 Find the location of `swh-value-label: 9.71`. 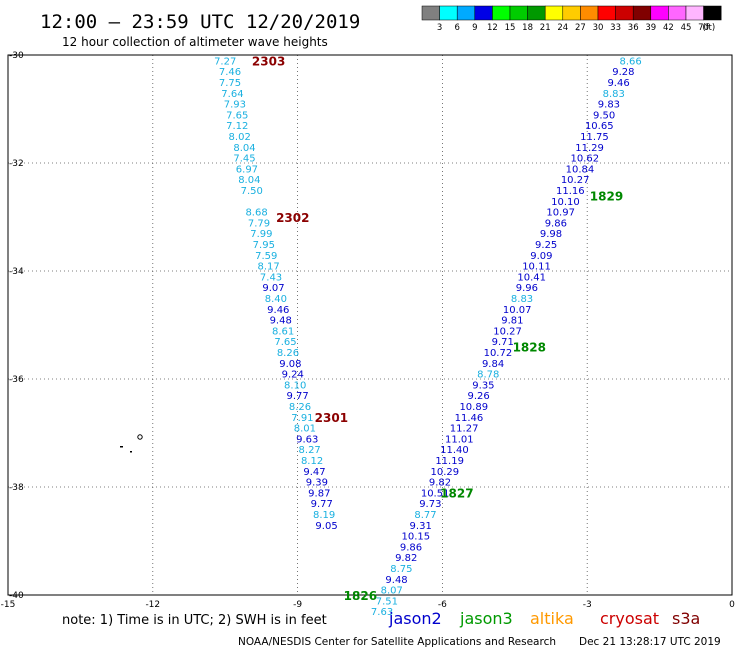

swh-value-label: 9.71 is located at coordinates (503, 342).